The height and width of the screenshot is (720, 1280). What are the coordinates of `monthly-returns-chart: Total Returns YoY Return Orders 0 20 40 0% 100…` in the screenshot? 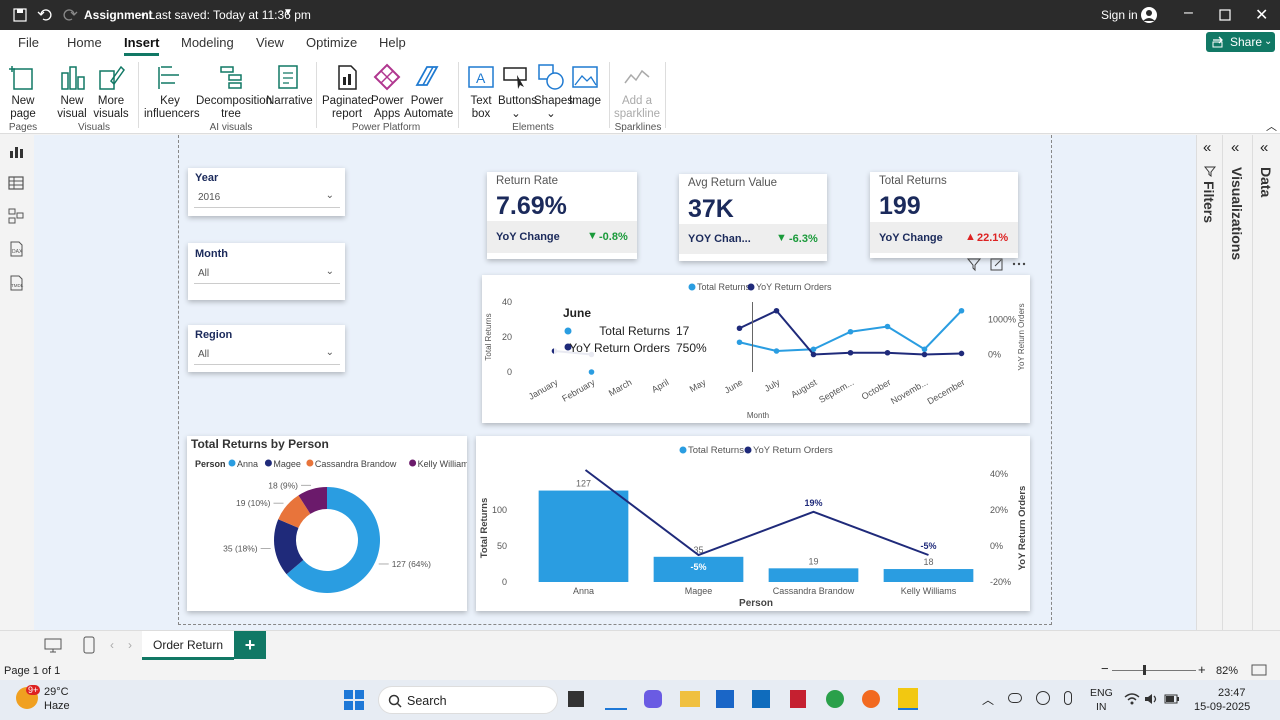 It's located at (756, 349).